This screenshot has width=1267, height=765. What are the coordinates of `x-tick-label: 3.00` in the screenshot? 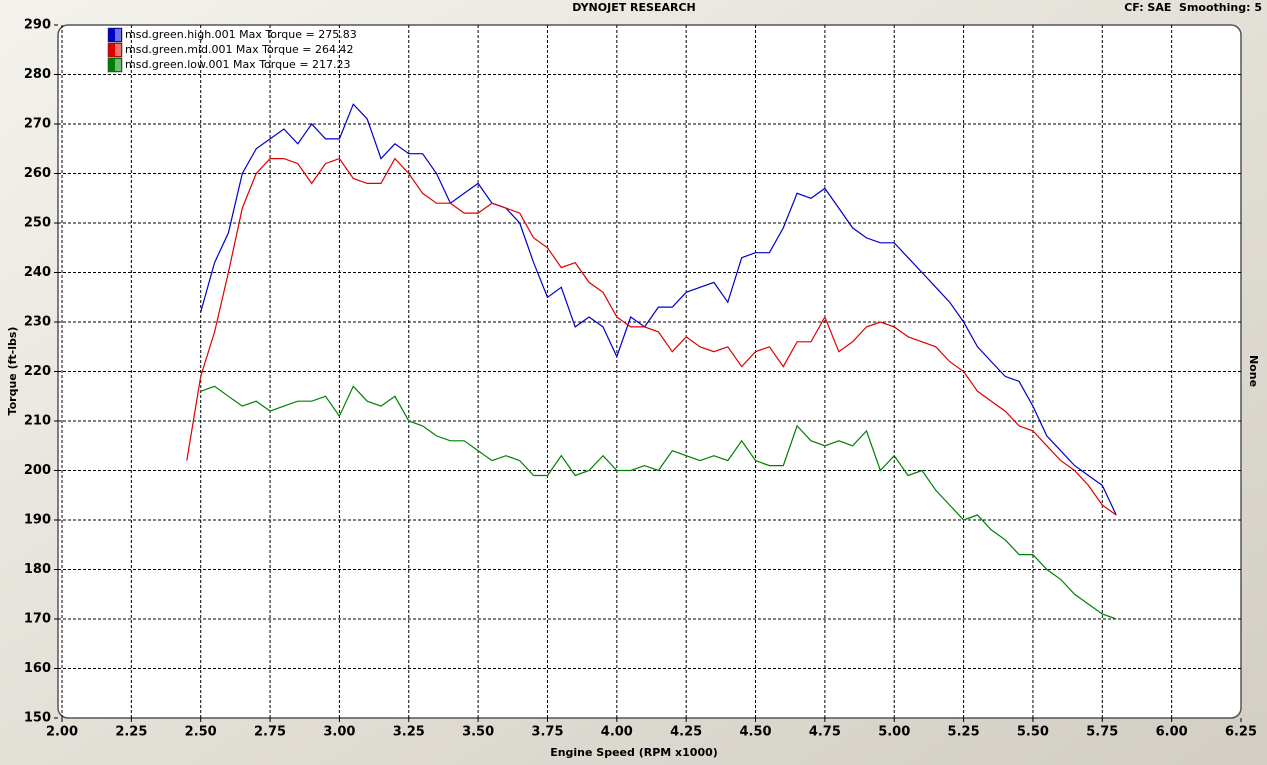 It's located at (339, 732).